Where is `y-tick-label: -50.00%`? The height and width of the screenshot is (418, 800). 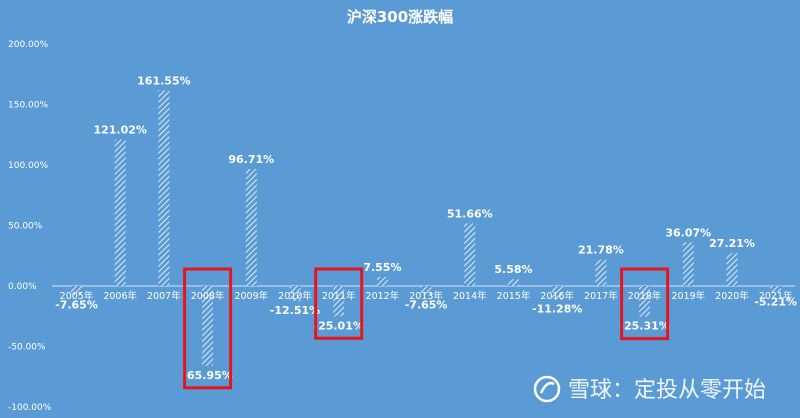 y-tick-label: -50.00% is located at coordinates (27, 348).